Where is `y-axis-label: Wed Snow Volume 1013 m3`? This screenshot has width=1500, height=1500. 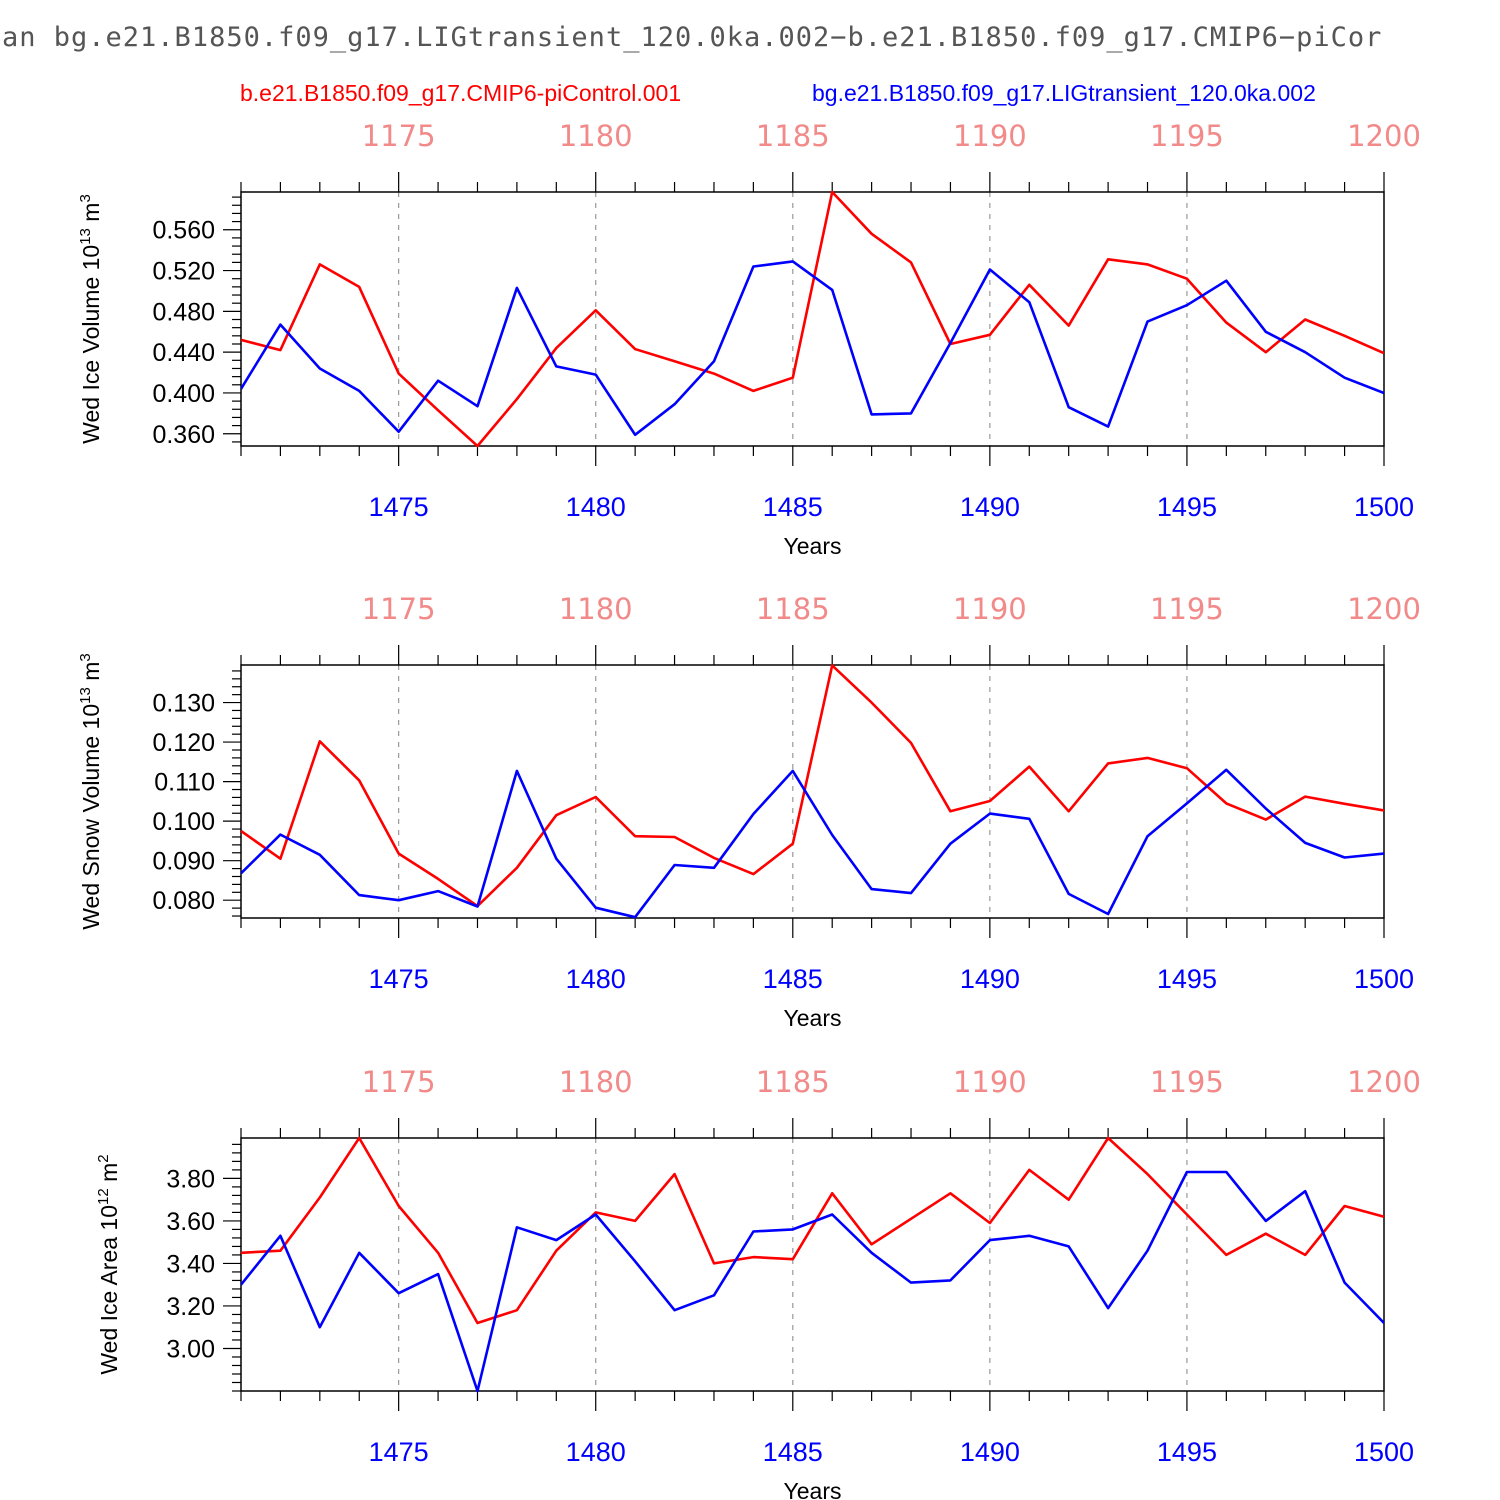 y-axis-label: Wed Snow Volume 1013 m3 is located at coordinates (90, 791).